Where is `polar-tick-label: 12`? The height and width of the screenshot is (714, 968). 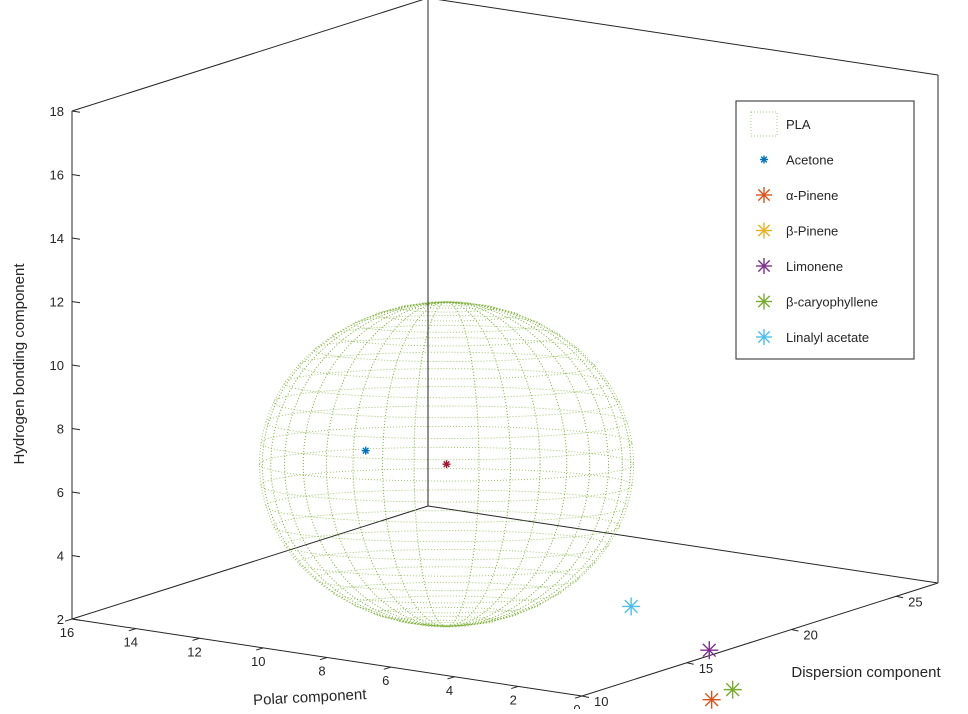
polar-tick-label: 12 is located at coordinates (194, 651).